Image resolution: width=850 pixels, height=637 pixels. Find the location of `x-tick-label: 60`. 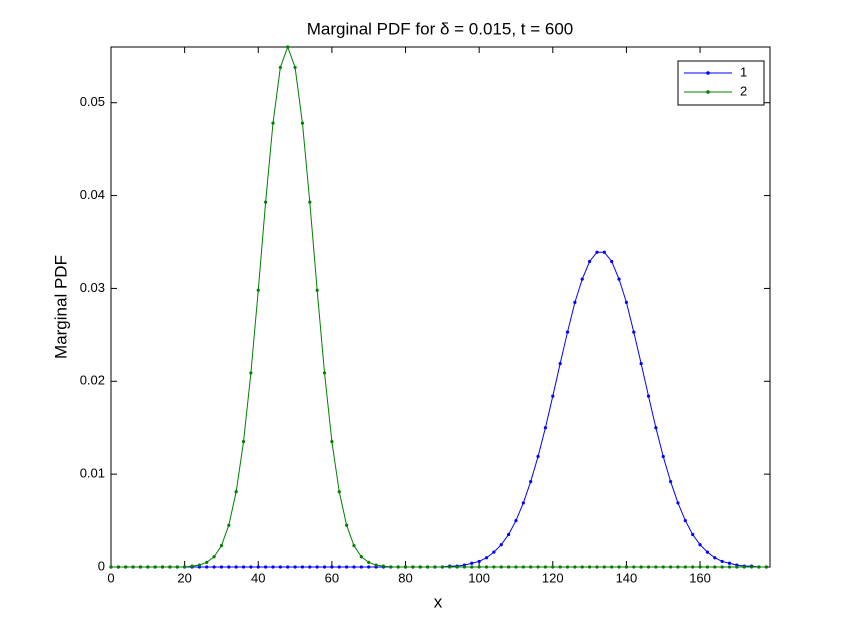

x-tick-label: 60 is located at coordinates (332, 577).